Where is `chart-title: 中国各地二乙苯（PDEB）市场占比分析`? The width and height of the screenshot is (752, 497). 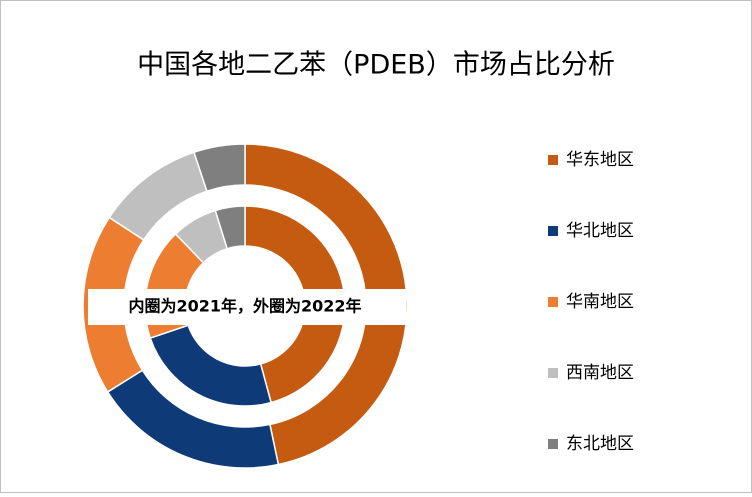 chart-title: 中国各地二乙苯（PDEB）市场占比分析 is located at coordinates (376, 65).